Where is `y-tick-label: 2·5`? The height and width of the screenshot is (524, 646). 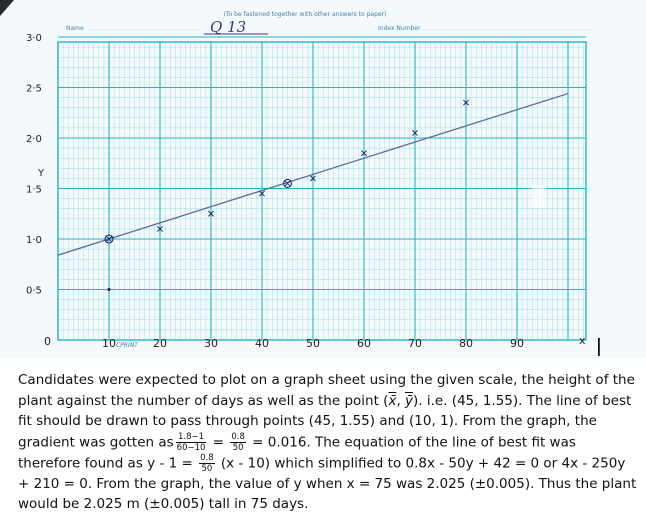 y-tick-label: 2·5 is located at coordinates (34, 89).